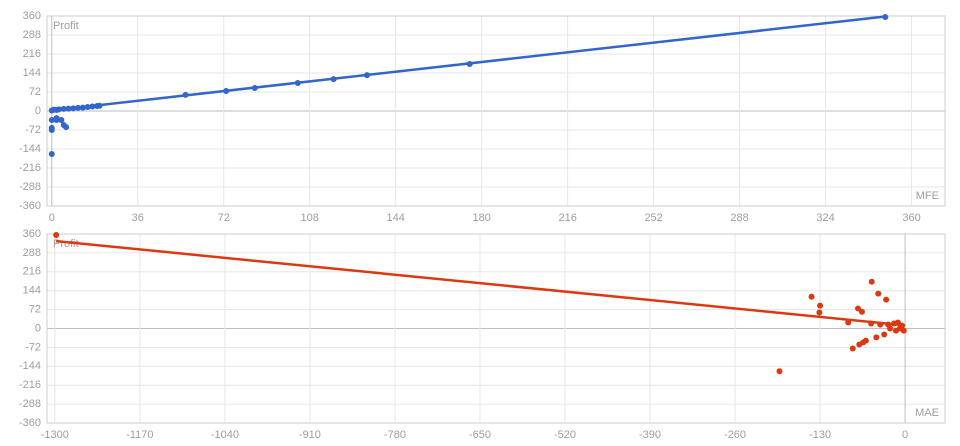 The height and width of the screenshot is (446, 960). What do you see at coordinates (820, 435) in the screenshot?
I see `x-tick-label: -130` at bounding box center [820, 435].